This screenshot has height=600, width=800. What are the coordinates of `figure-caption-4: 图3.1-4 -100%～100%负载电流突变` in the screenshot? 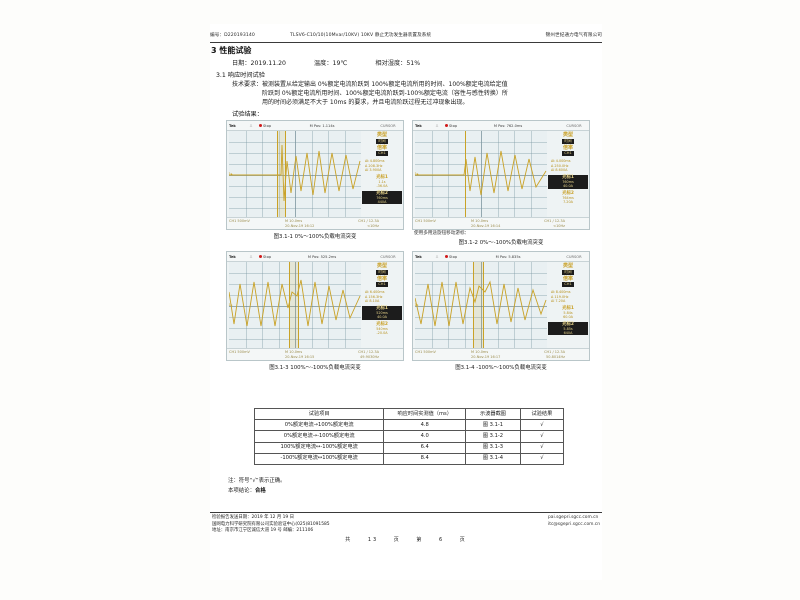 It's located at (501, 368).